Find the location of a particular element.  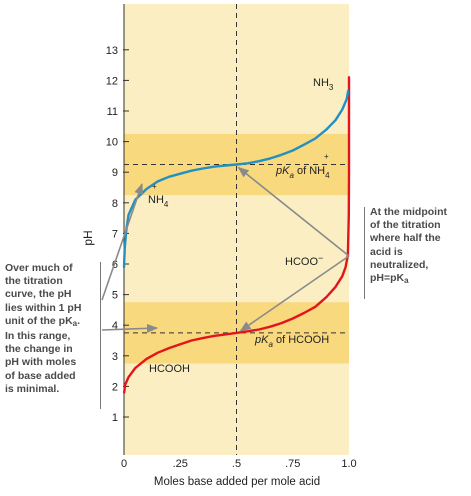

y-tick-label: 12 is located at coordinates (112, 81).